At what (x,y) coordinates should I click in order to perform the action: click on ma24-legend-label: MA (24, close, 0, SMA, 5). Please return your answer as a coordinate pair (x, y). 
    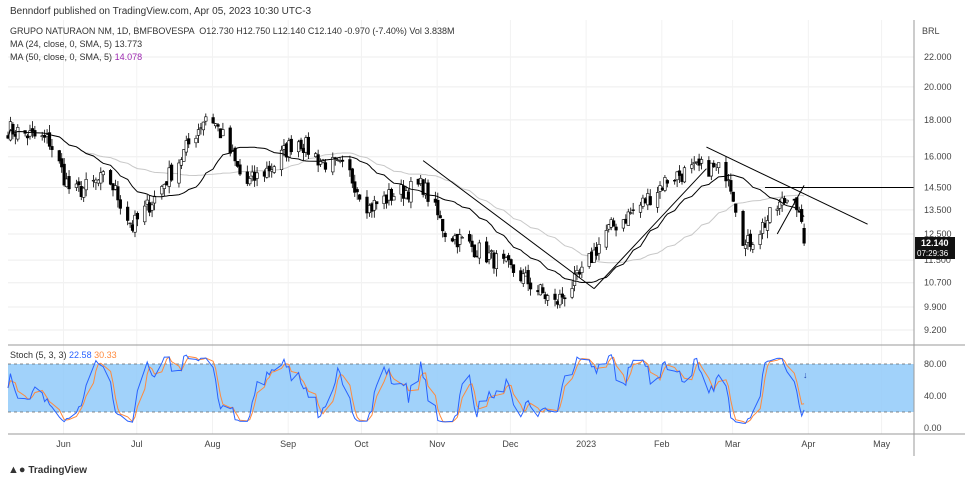
    Looking at the image, I should click on (61, 44).